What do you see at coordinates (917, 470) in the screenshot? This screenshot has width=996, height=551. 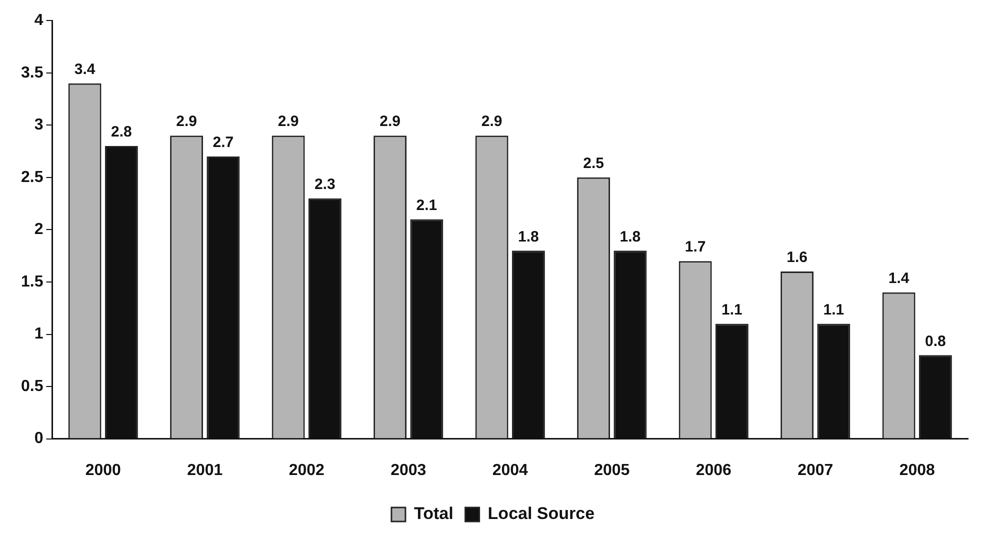 I see `x-tick-label: 2008` at bounding box center [917, 470].